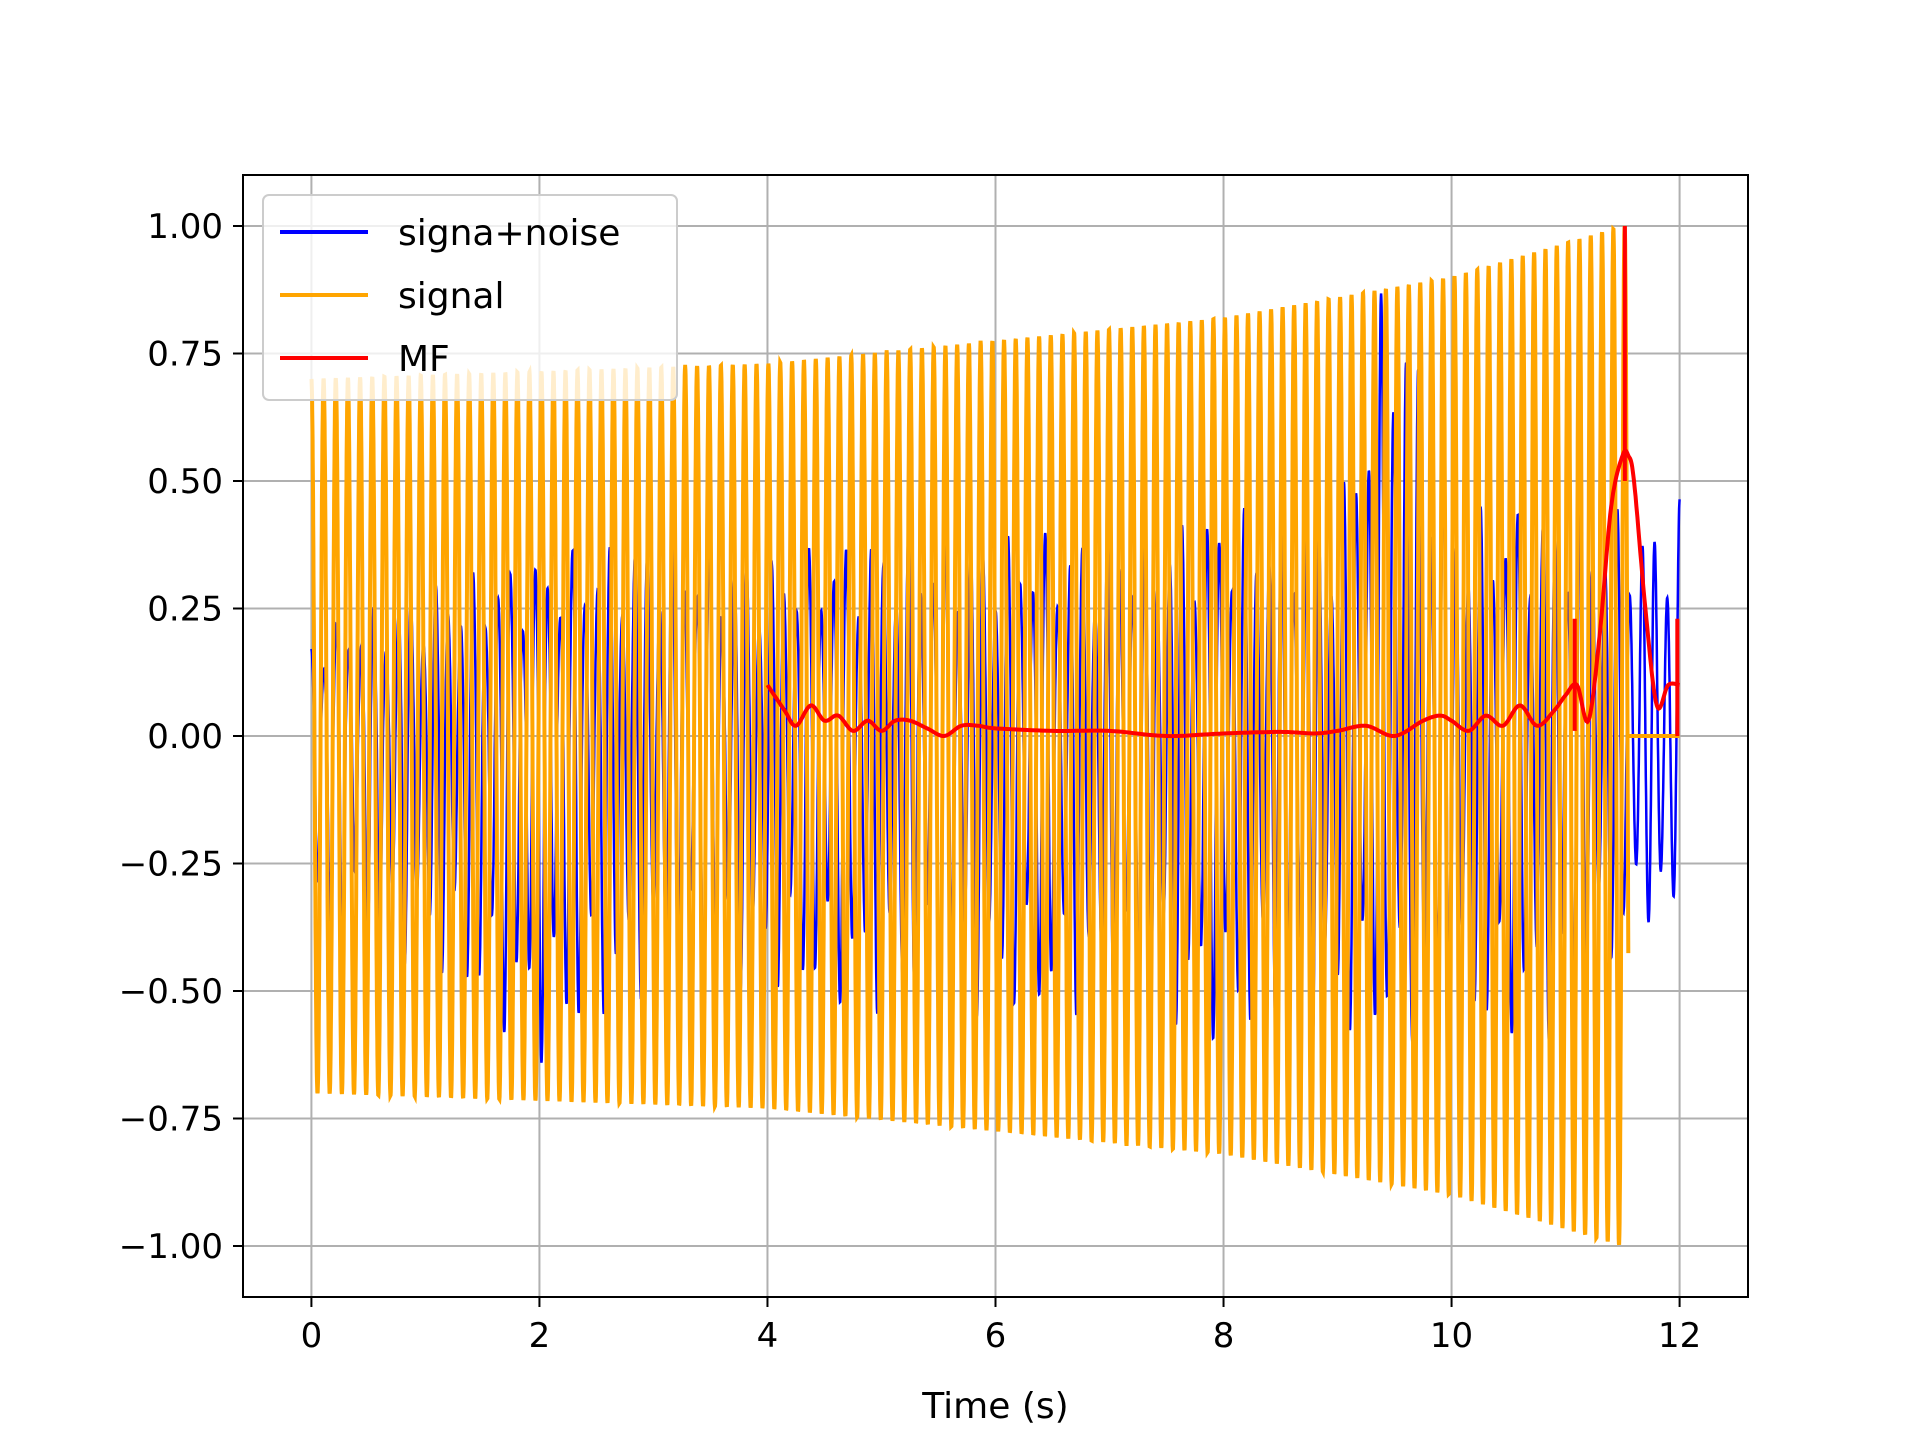 The width and height of the screenshot is (1920, 1440). What do you see at coordinates (171, 992) in the screenshot?
I see `y-tick-label: −0.50` at bounding box center [171, 992].